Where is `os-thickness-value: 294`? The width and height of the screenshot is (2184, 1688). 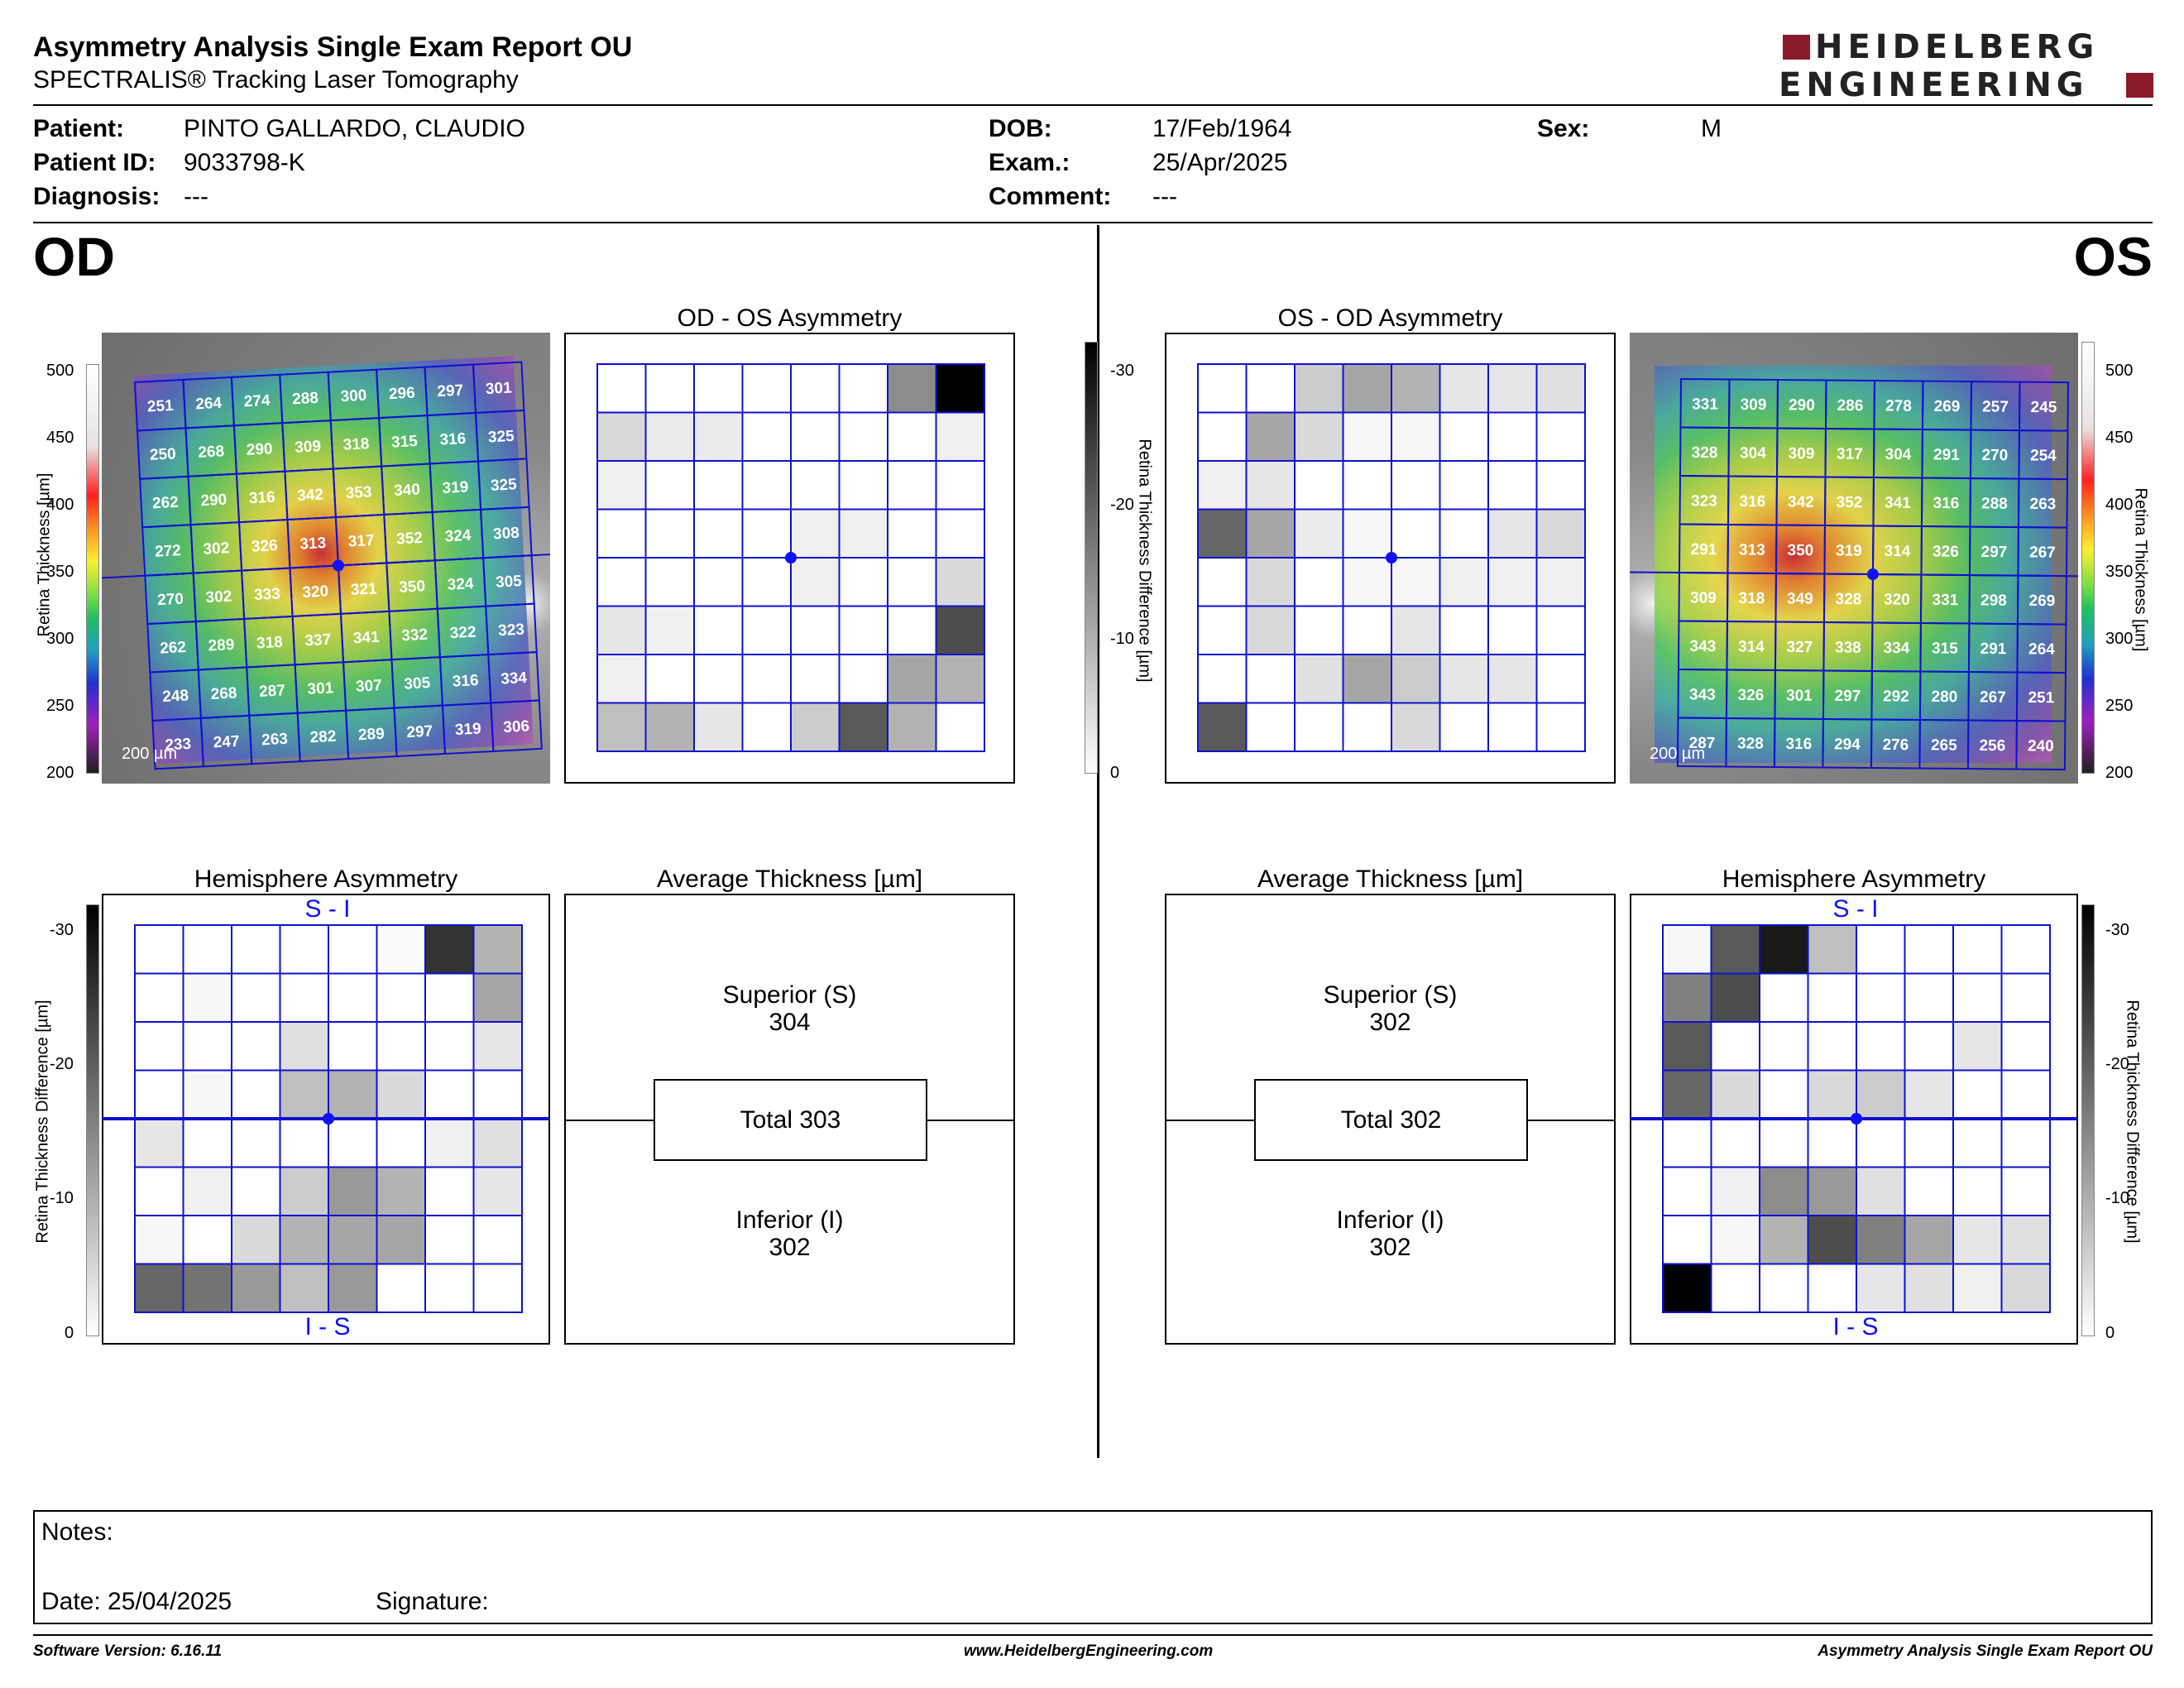 os-thickness-value: 294 is located at coordinates (1847, 744).